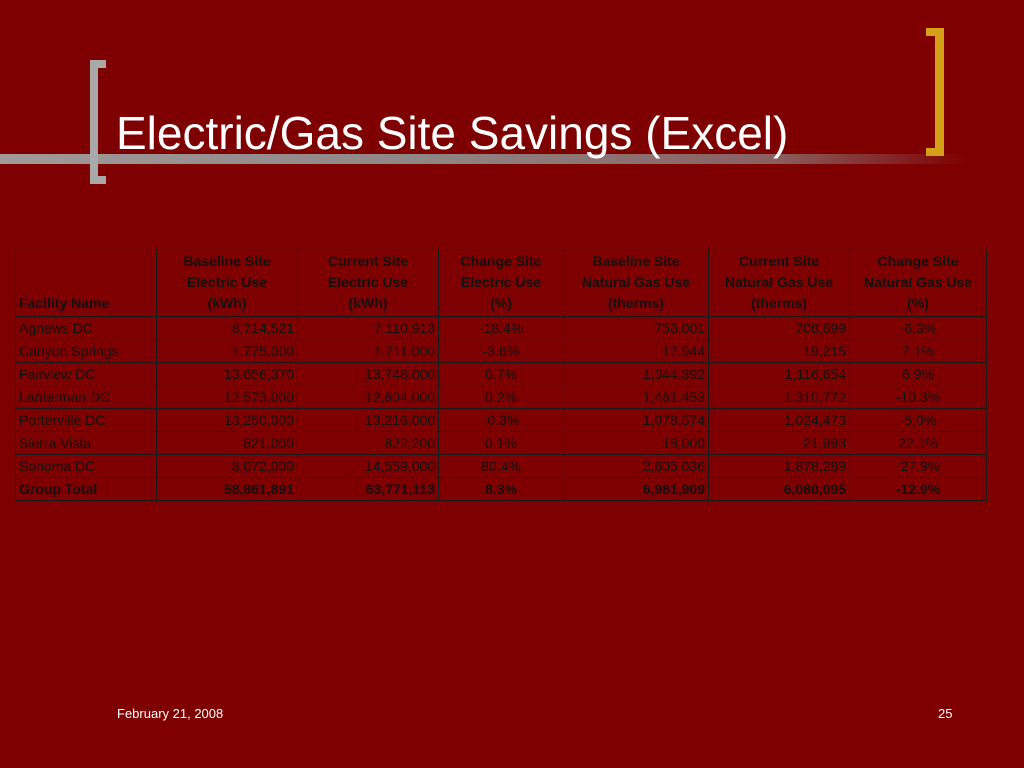 The height and width of the screenshot is (768, 1024). I want to click on current-gas-cell: 19,215, so click(779, 351).